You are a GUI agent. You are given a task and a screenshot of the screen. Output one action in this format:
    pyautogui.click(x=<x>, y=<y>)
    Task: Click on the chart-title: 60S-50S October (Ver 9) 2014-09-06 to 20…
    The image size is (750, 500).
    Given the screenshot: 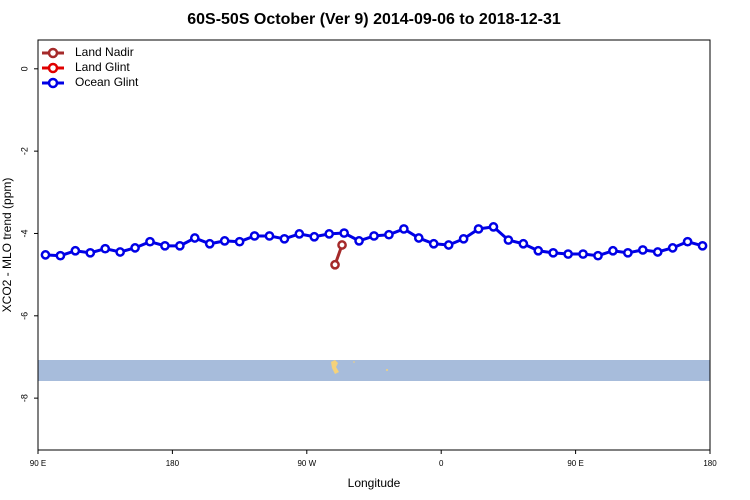 What is the action you would take?
    pyautogui.click(x=374, y=19)
    